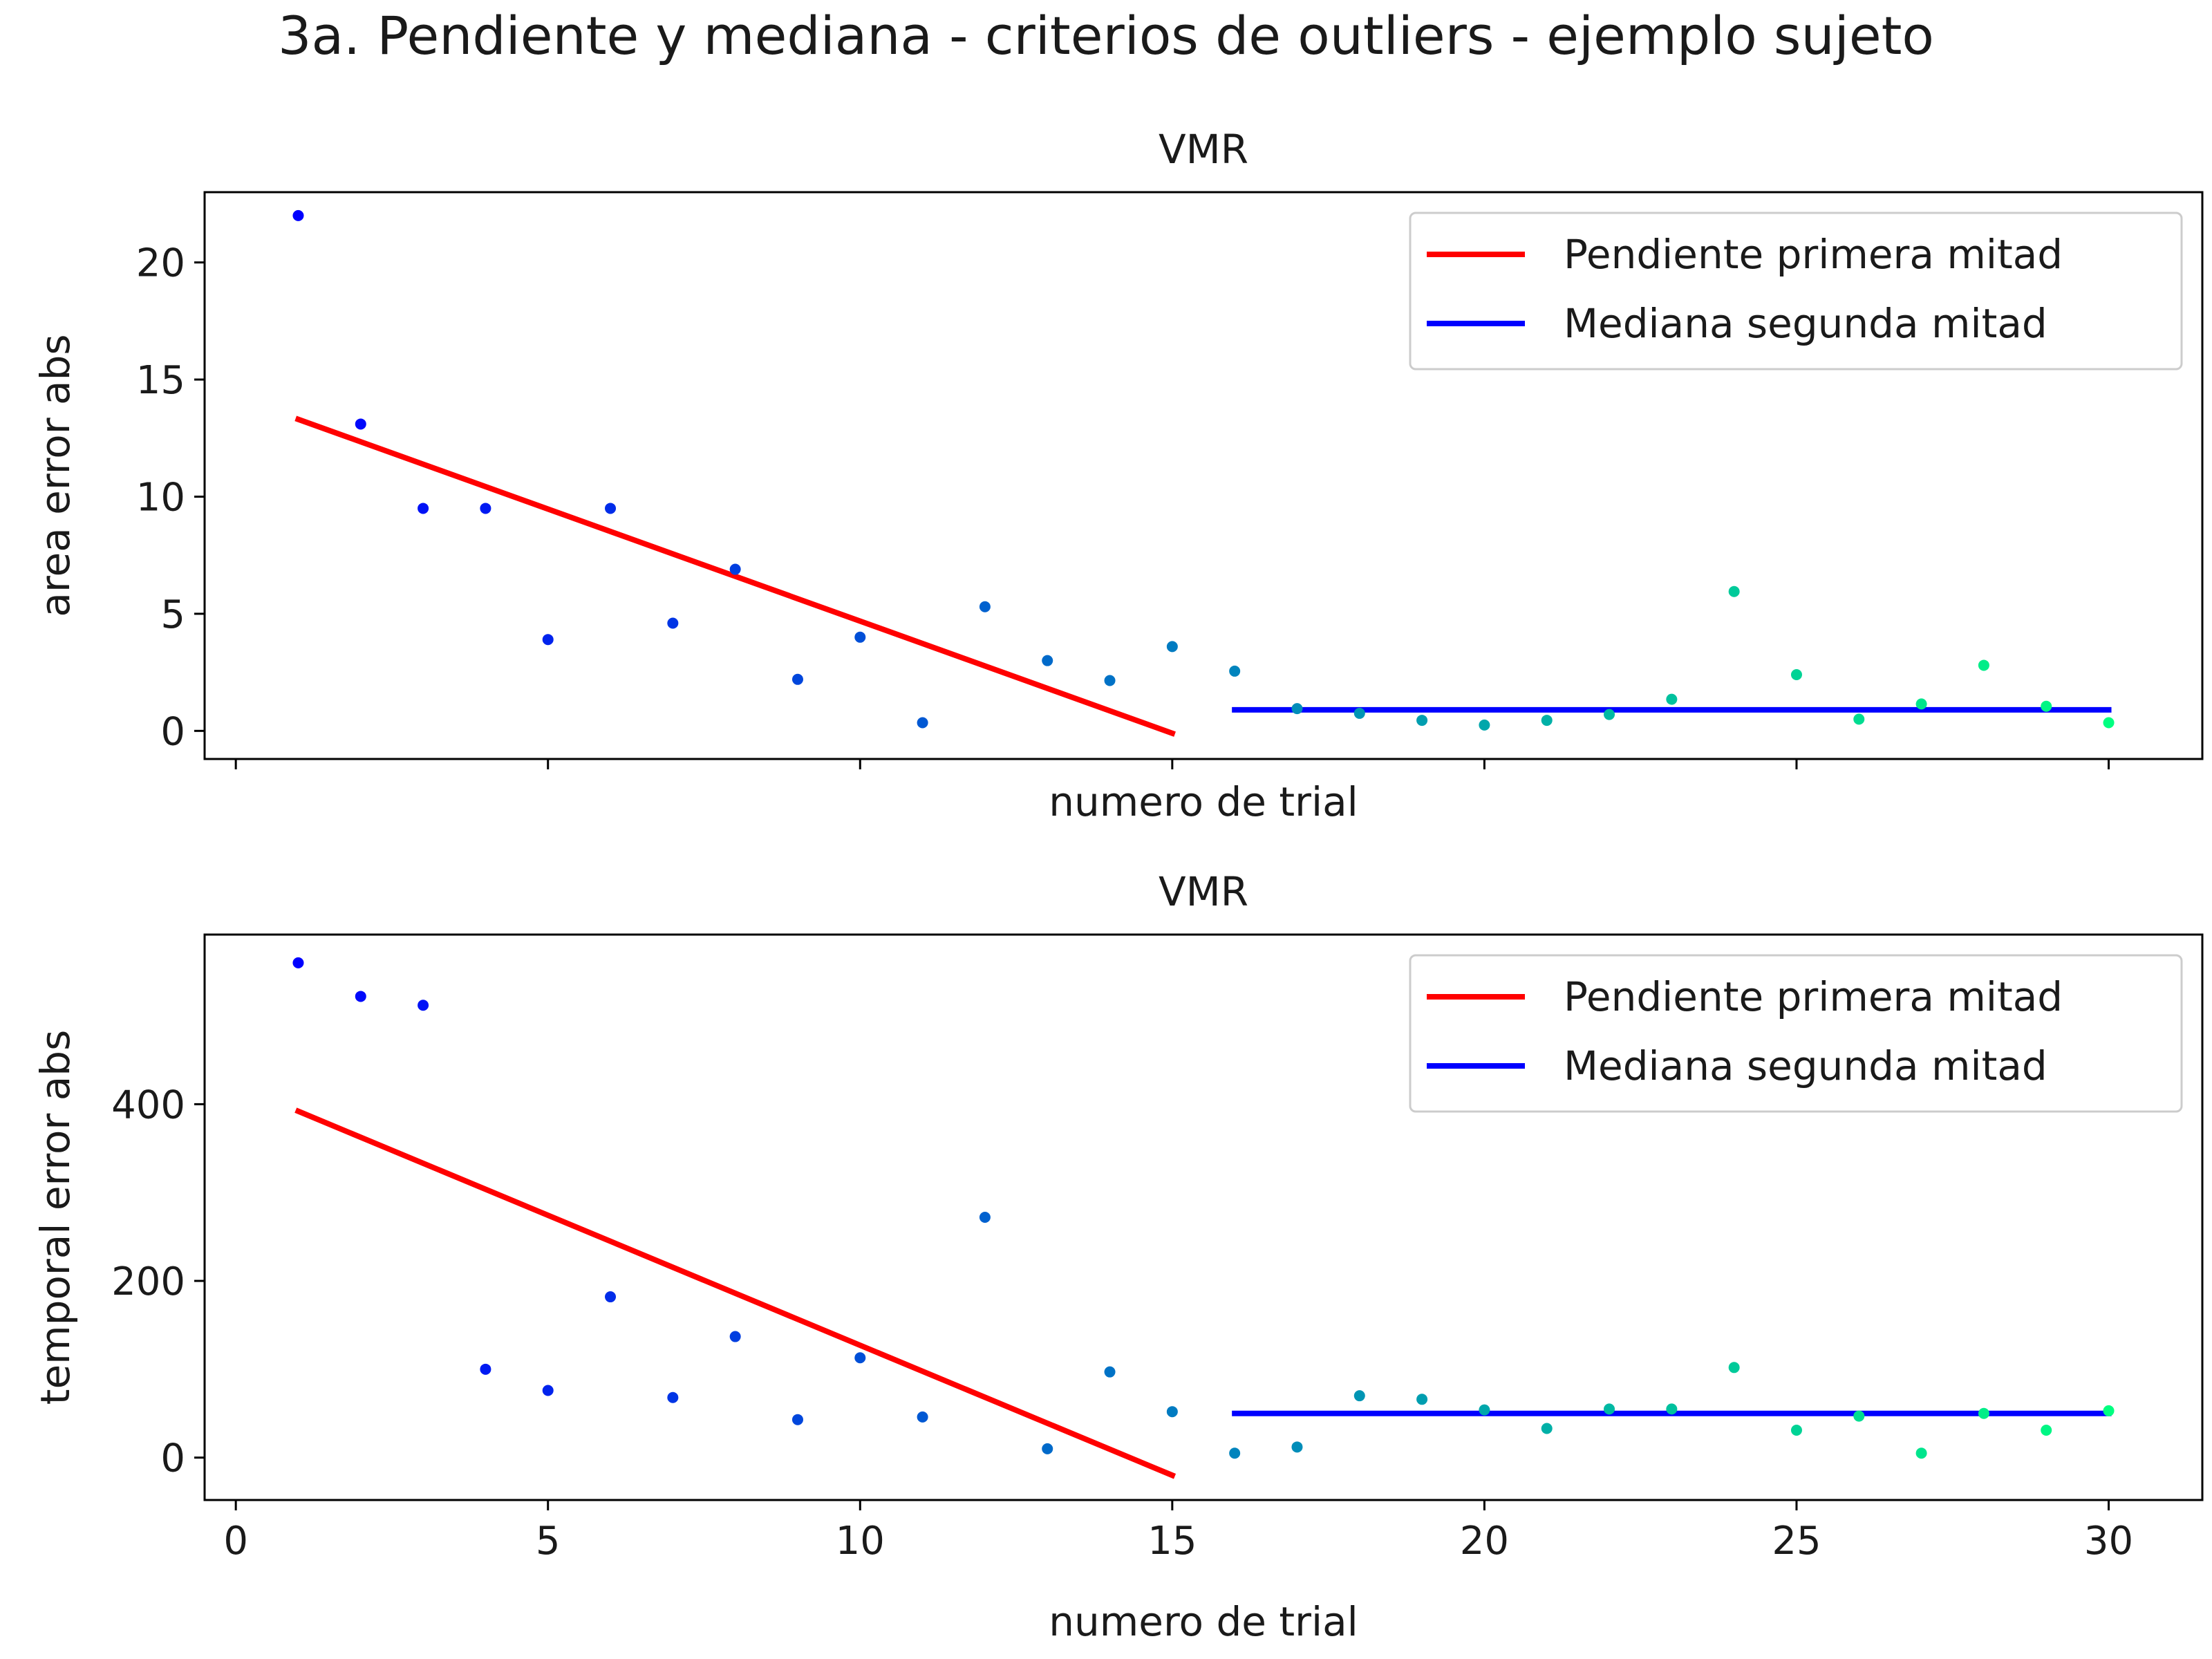  I want to click on x-tick-label: 15, so click(1172, 1541).